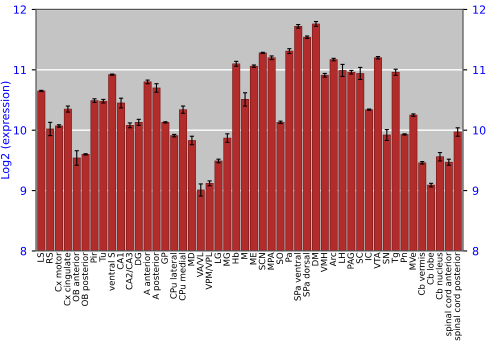 The image size is (500, 350). I want to click on x-tick-label: Cb nucleus, so click(439, 276).